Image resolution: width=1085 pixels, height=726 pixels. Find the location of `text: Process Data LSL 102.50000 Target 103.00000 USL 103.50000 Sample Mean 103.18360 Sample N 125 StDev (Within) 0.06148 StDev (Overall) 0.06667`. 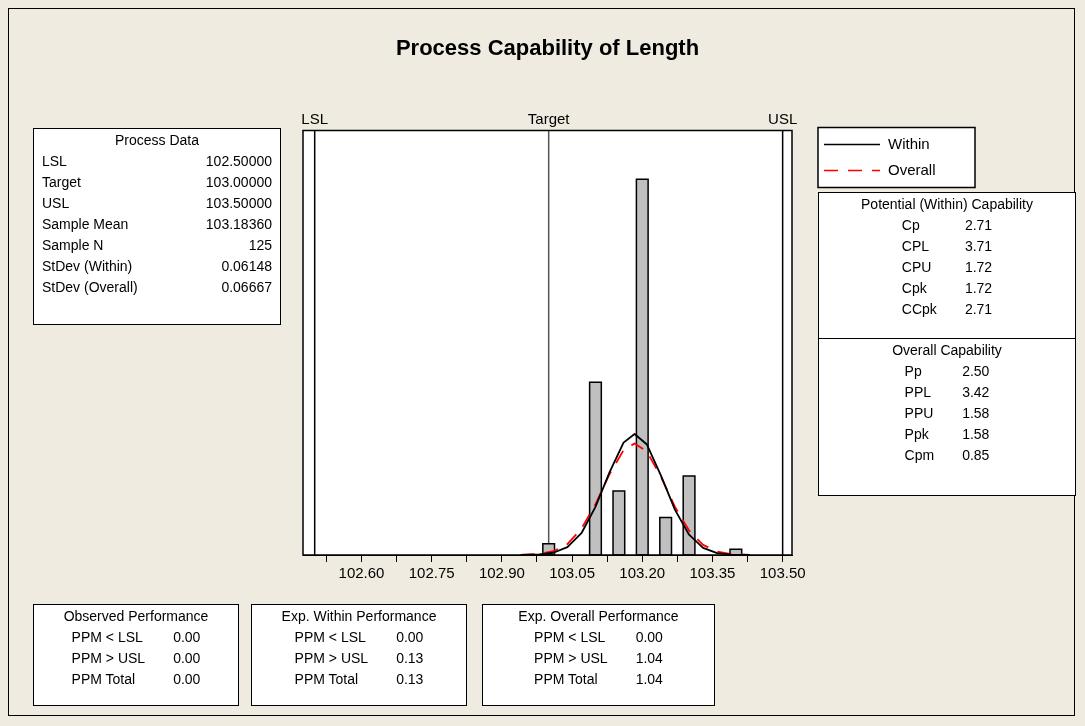

text: Process Data LSL 102.50000 Target 103.00000 USL 103.50000 Sample Mean 103.18360 Sample N 125 StDev (Within) 0.06148 StDev (Overall) 0.06667 is located at coordinates (157, 213).